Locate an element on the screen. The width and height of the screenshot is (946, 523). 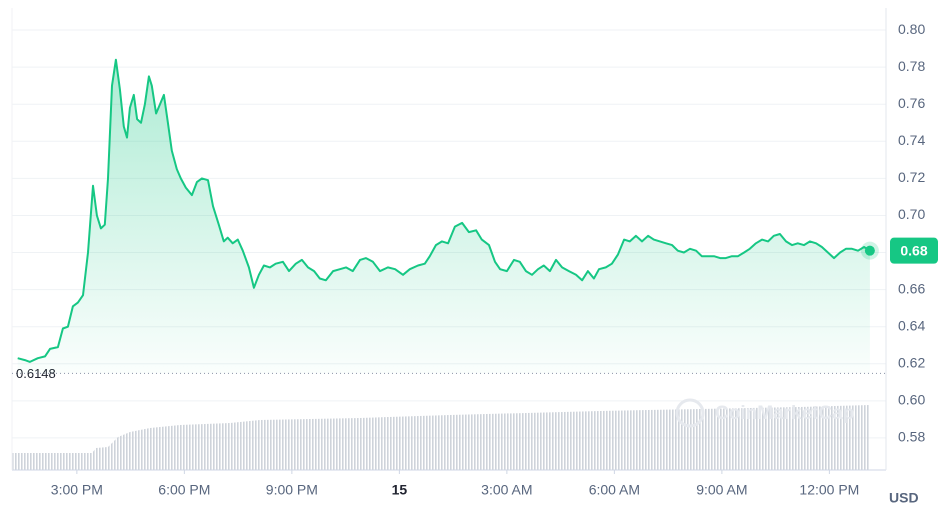
y-tick-label: 0.78 is located at coordinates (911, 66).